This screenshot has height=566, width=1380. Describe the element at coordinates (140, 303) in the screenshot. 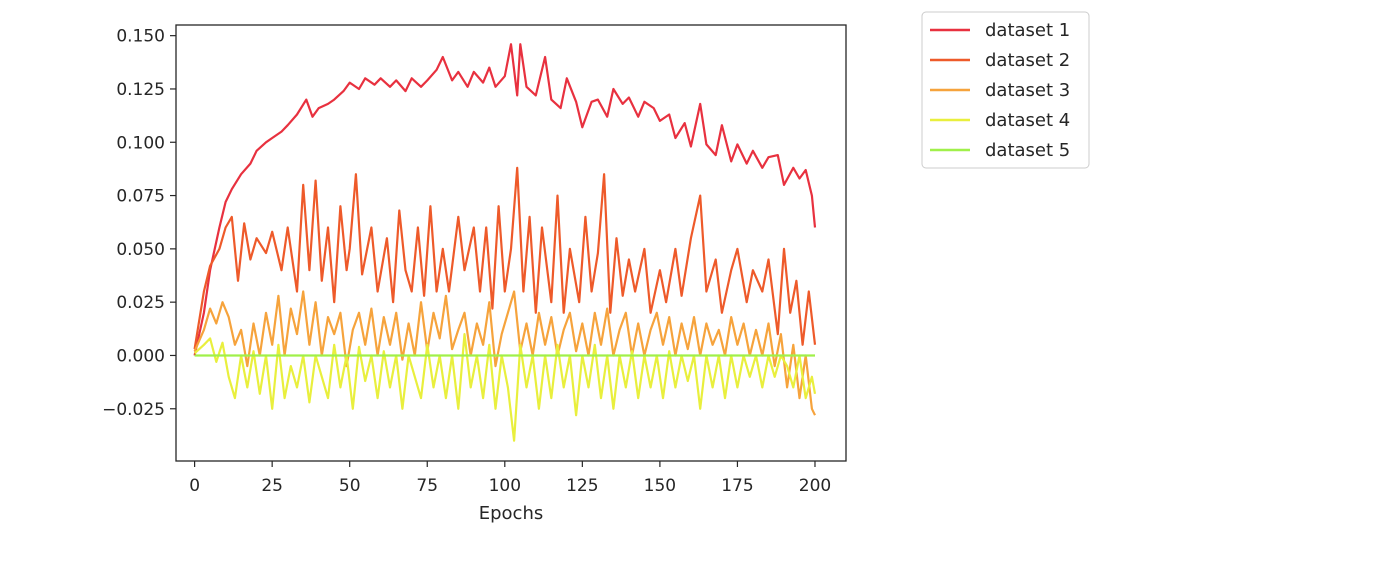

I see `y-tick-label: 0.025` at that location.